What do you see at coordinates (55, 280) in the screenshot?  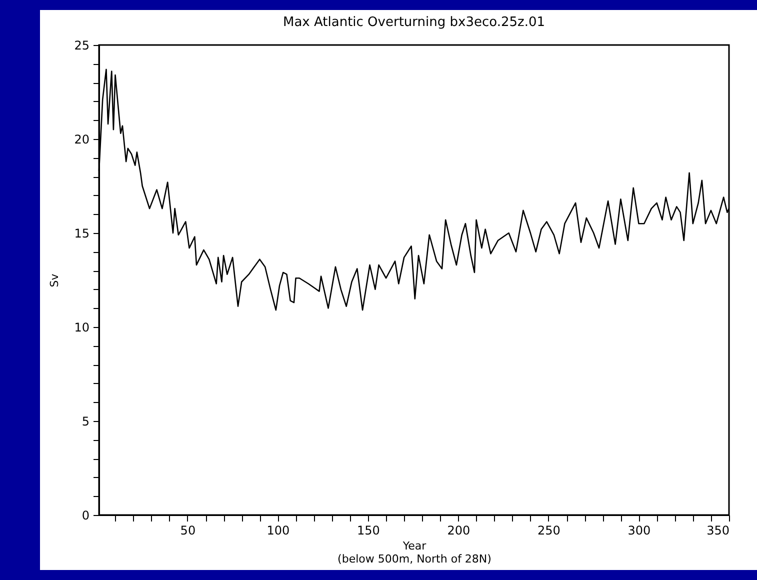 I see `y-axis-title: Sv` at bounding box center [55, 280].